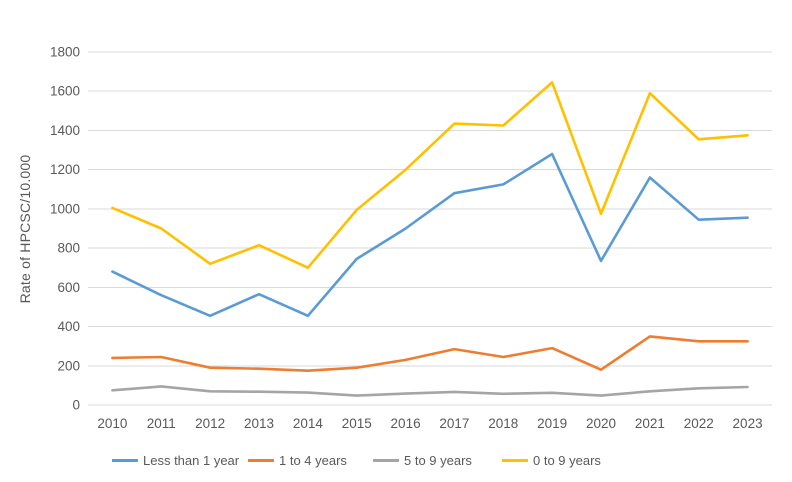 This screenshot has width=792, height=482. What do you see at coordinates (438, 460) in the screenshot?
I see `legend-label: 5 to 9 years` at bounding box center [438, 460].